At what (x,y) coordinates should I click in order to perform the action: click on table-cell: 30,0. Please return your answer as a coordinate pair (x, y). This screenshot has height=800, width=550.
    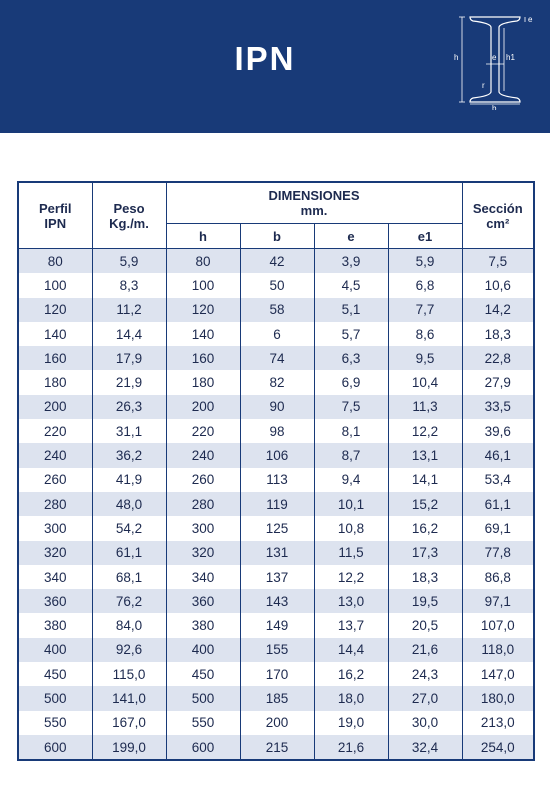
    Looking at the image, I should click on (425, 722).